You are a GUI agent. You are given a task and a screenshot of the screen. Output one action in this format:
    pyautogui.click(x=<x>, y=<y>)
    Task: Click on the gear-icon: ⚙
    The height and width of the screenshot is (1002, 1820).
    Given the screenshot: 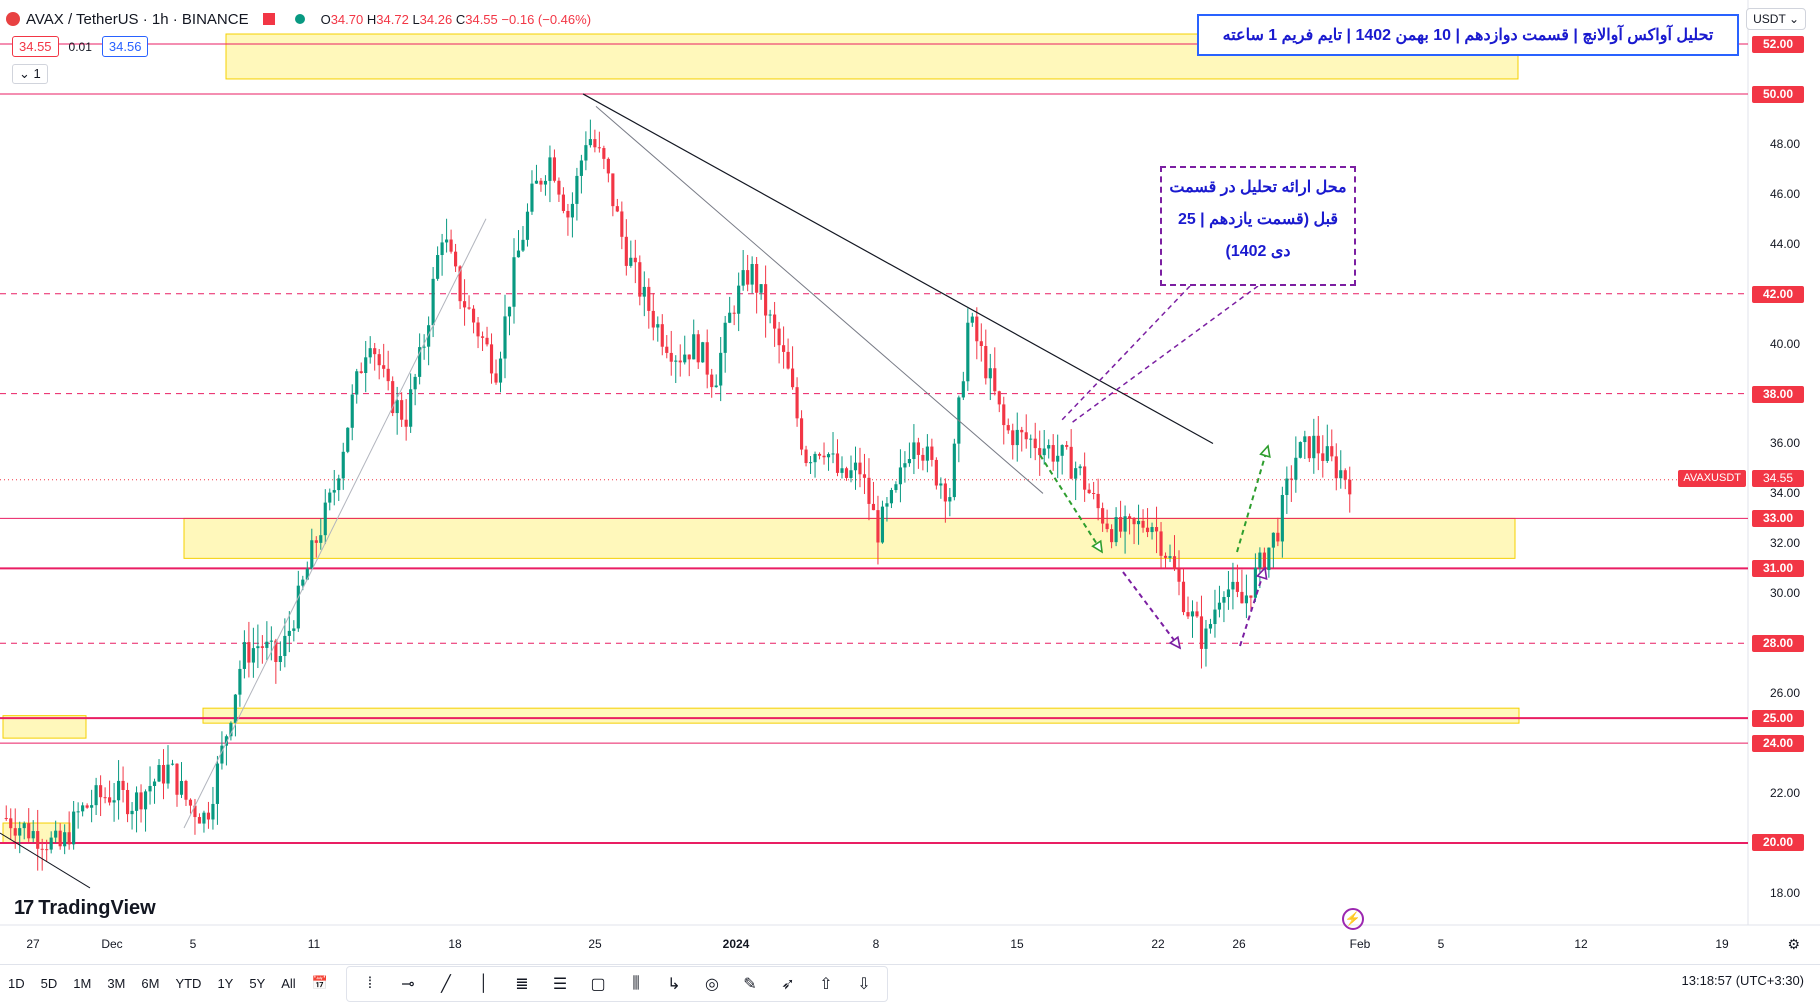 What is the action you would take?
    pyautogui.click(x=1793, y=944)
    